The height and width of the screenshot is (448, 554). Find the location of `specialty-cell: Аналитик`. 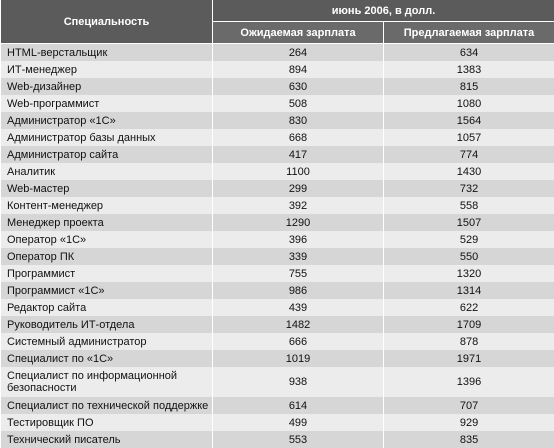

specialty-cell: Аналитик is located at coordinates (107, 171).